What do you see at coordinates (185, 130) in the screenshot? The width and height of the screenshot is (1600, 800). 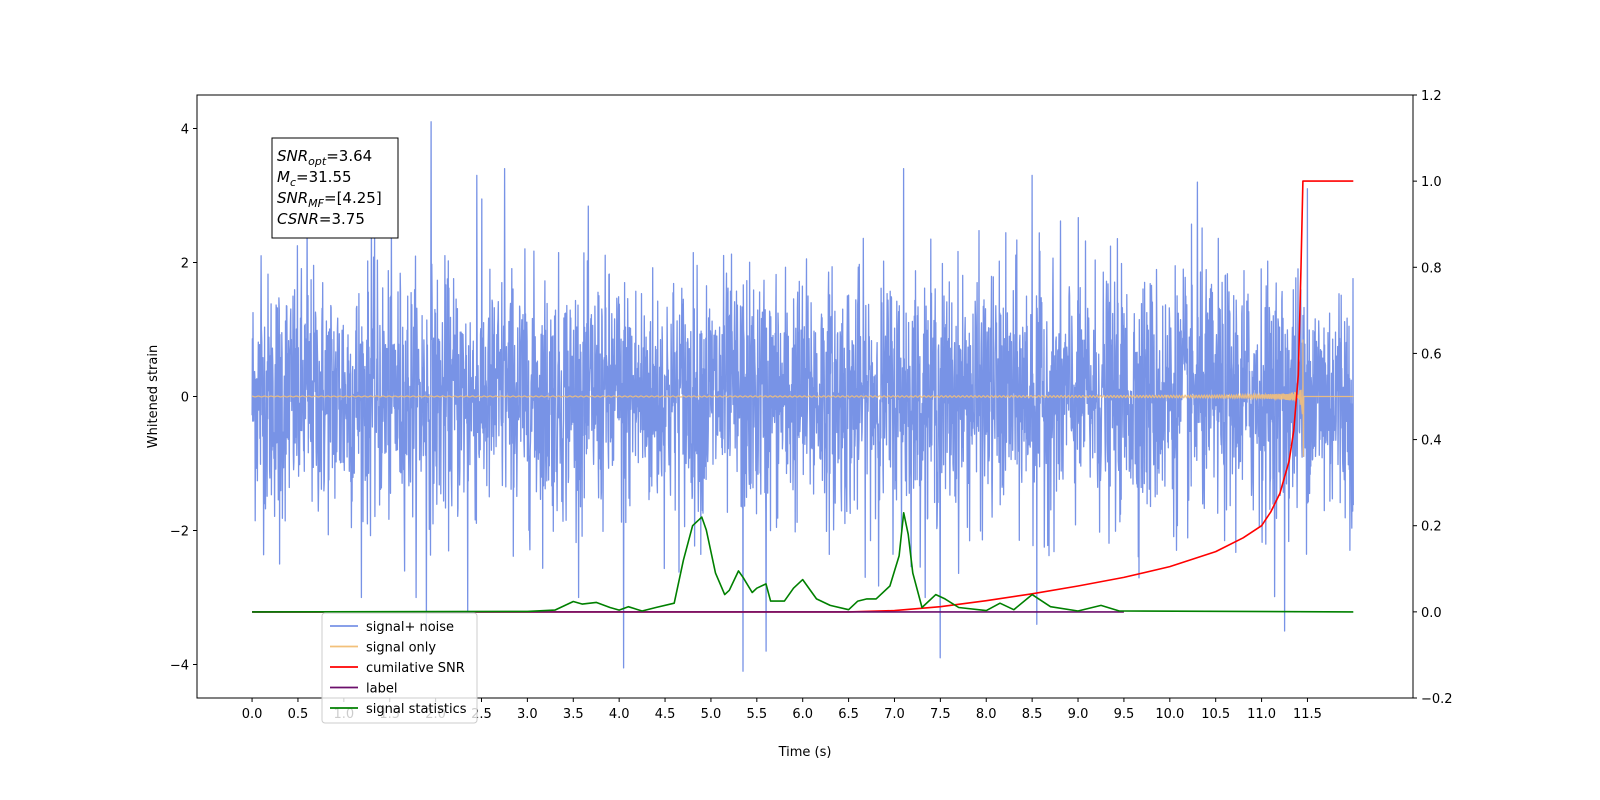 I see `y-left-tick-label: 4` at bounding box center [185, 130].